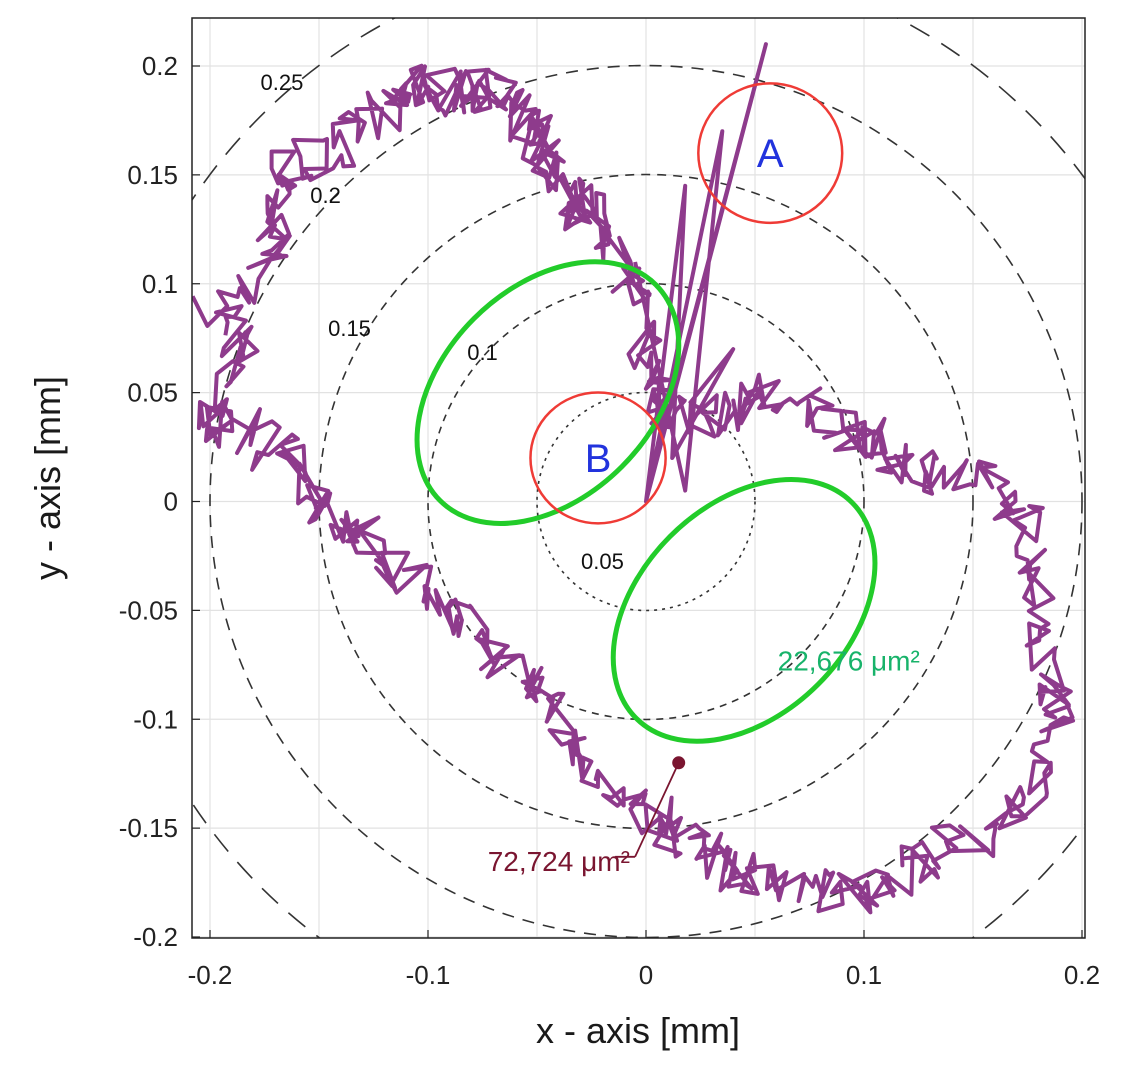 The image size is (1129, 1067). I want to click on y-tick-label: -0.15, so click(148, 828).